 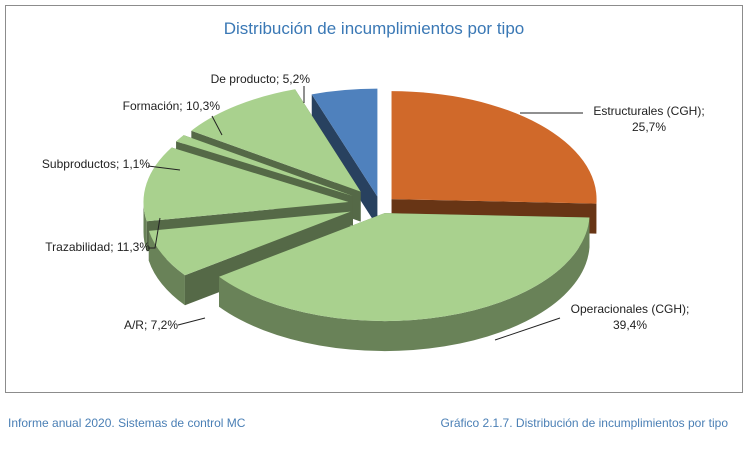 I want to click on data-label: Estructurales (CGH); 25,7%, so click(x=649, y=119).